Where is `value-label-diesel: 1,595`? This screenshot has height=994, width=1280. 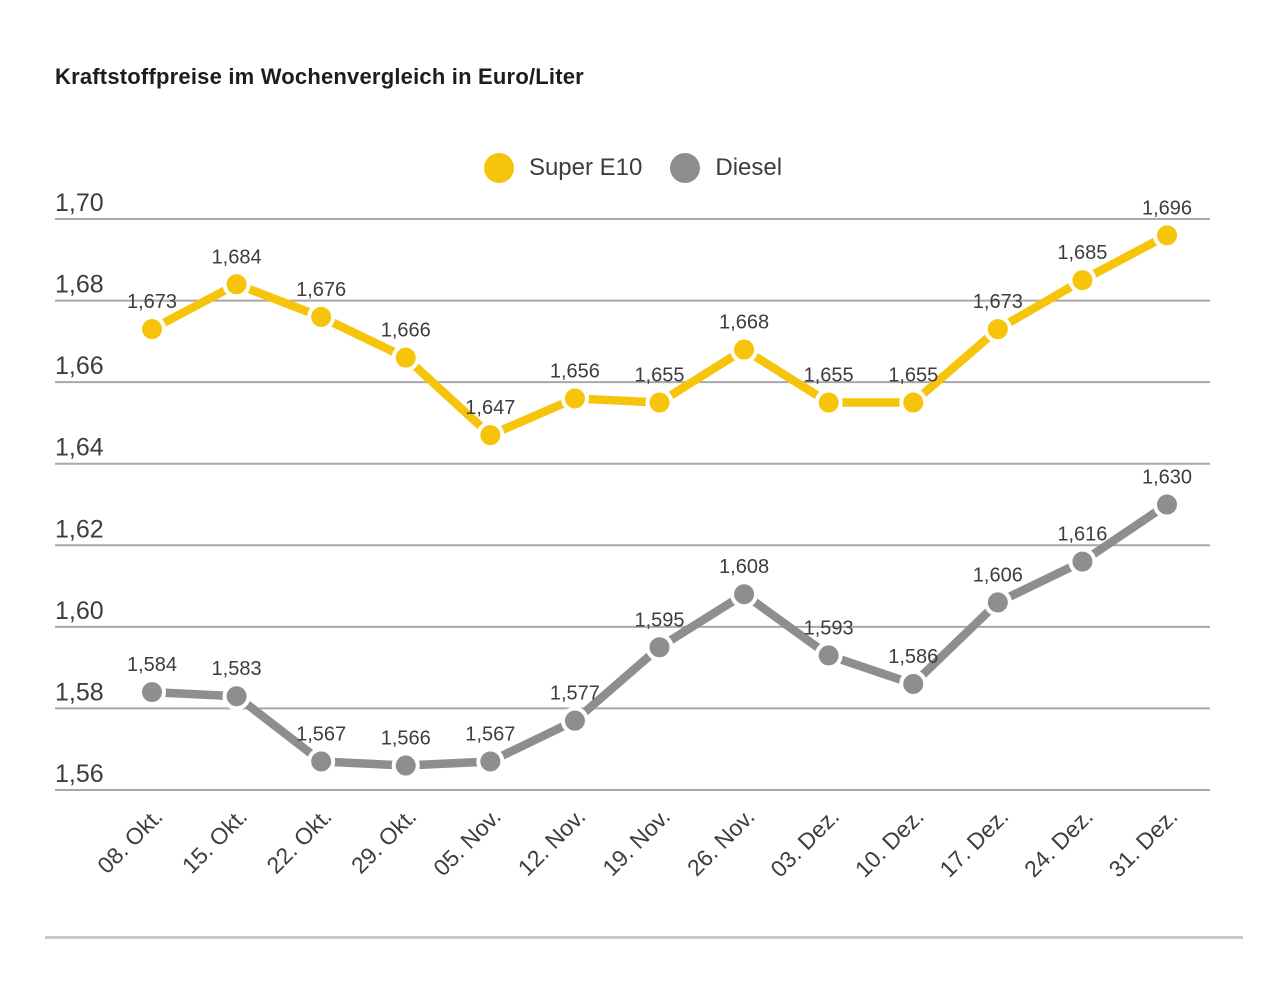 value-label-diesel: 1,595 is located at coordinates (659, 620).